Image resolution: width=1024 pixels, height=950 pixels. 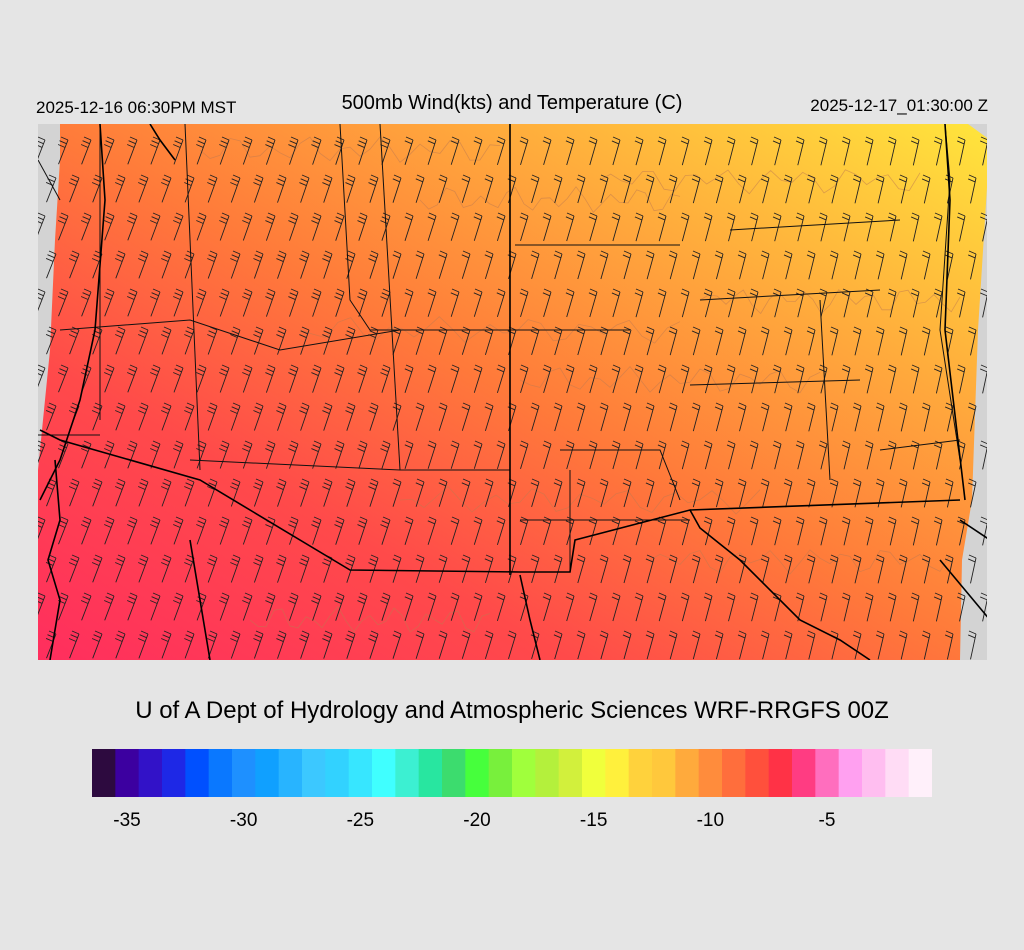 I want to click on temperature-contour, so click(x=370, y=619).